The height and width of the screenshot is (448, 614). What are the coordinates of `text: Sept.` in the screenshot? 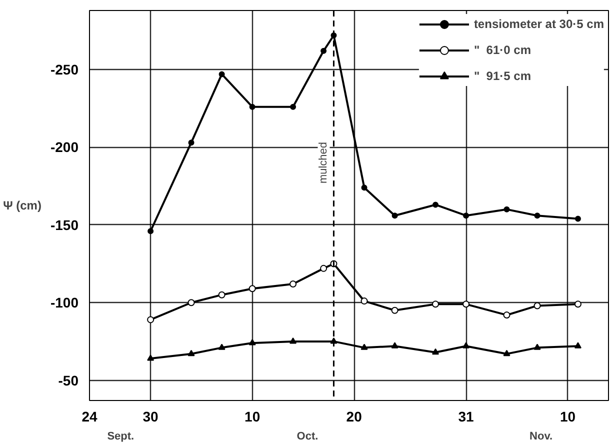 It's located at (120, 436).